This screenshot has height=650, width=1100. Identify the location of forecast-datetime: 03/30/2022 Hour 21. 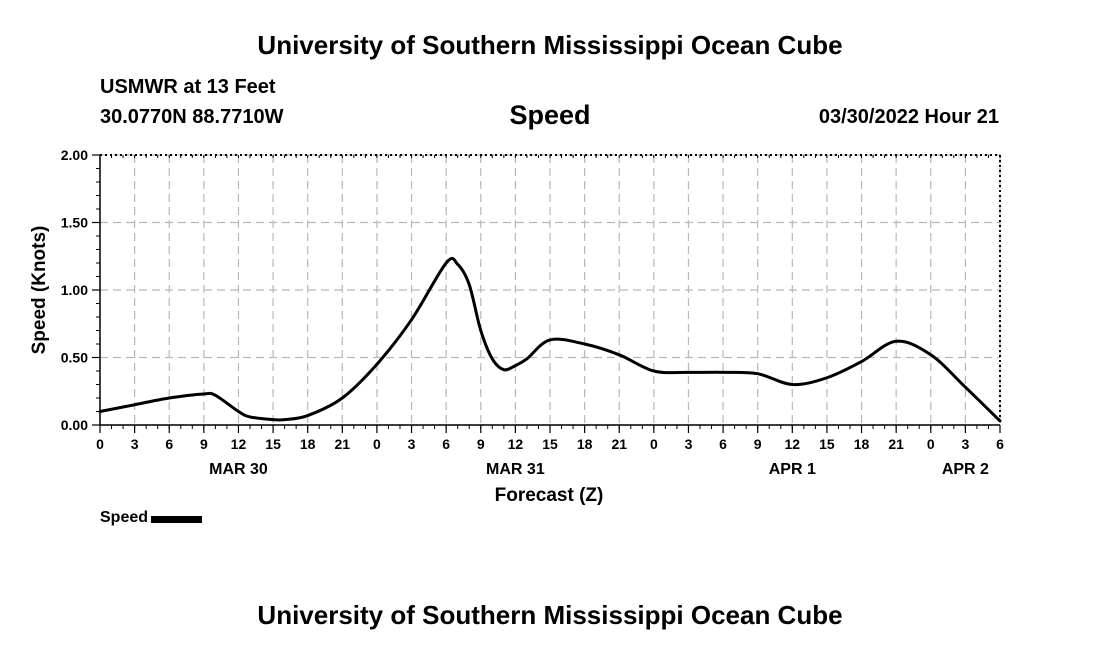
(908, 117).